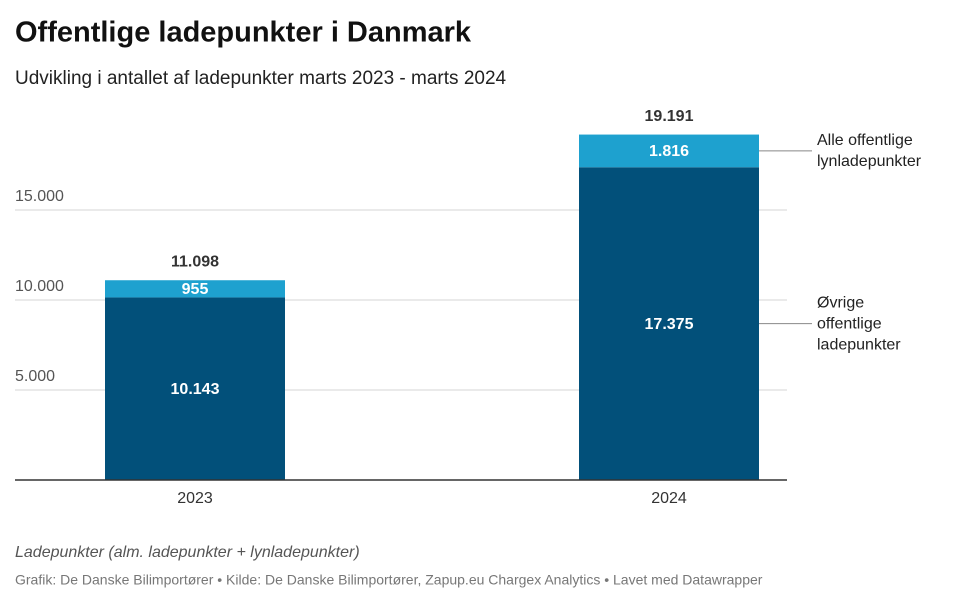 The image size is (960, 606). Describe the element at coordinates (35, 376) in the screenshot. I see `y-tick-label: 5.000` at that location.